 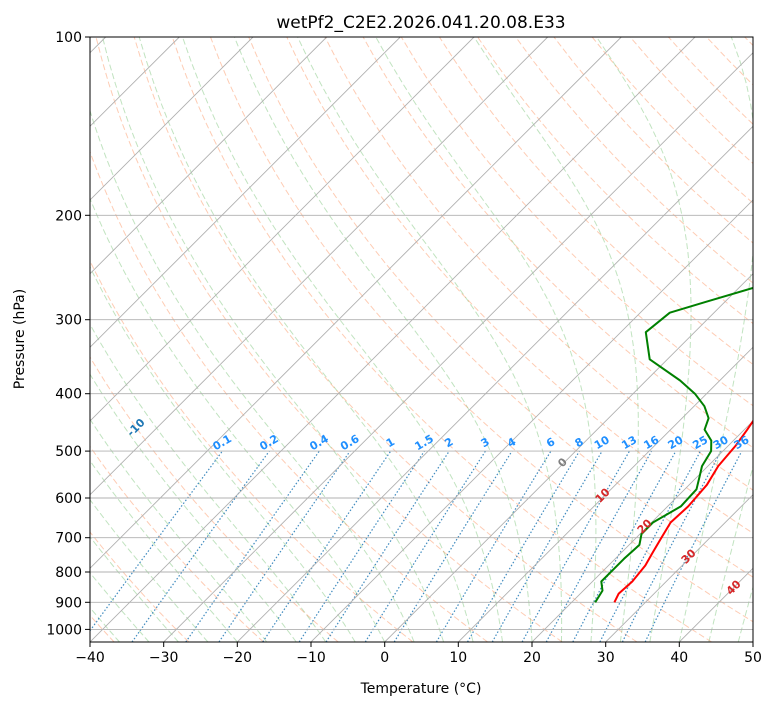 I want to click on profile-line-green, so click(x=673, y=444).